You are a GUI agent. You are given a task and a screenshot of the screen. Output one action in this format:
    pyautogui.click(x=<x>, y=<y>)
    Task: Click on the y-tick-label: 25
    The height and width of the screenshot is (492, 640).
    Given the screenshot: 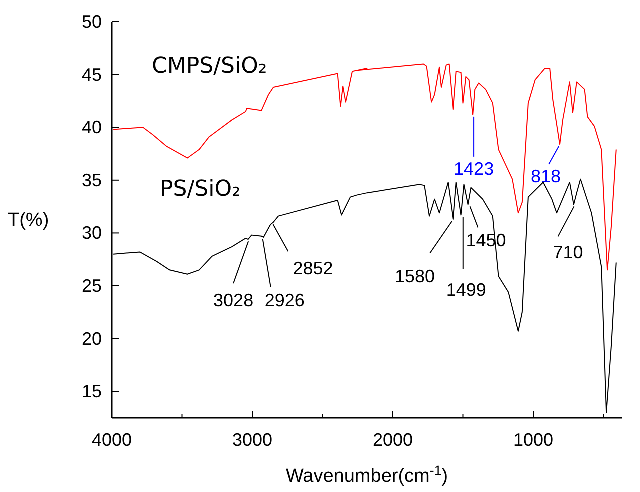 What is the action you would take?
    pyautogui.click(x=92, y=286)
    